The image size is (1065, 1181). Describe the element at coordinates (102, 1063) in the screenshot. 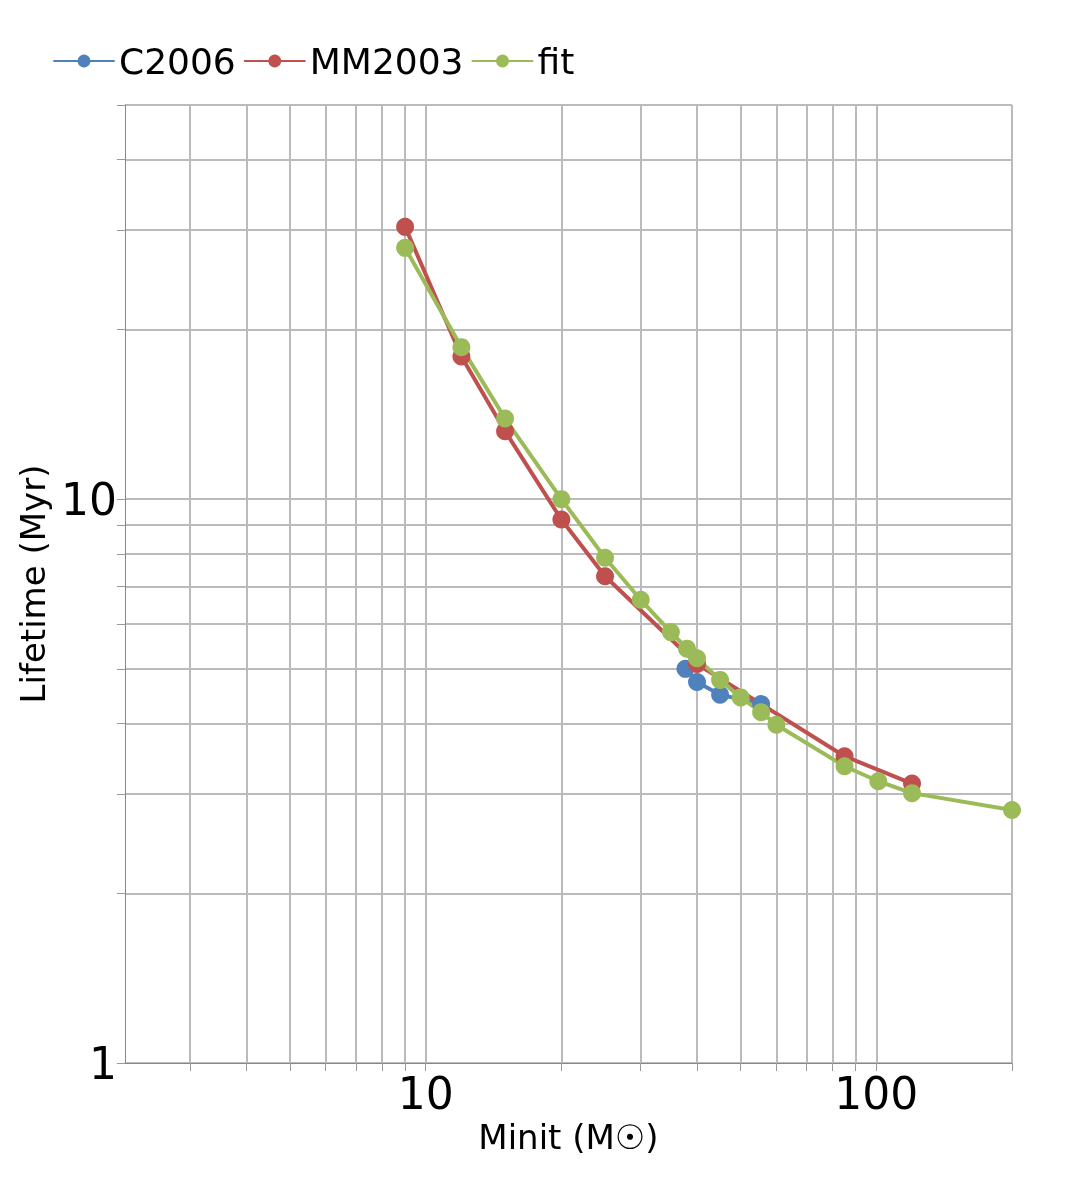

I see `y-tick-label: 1` at that location.